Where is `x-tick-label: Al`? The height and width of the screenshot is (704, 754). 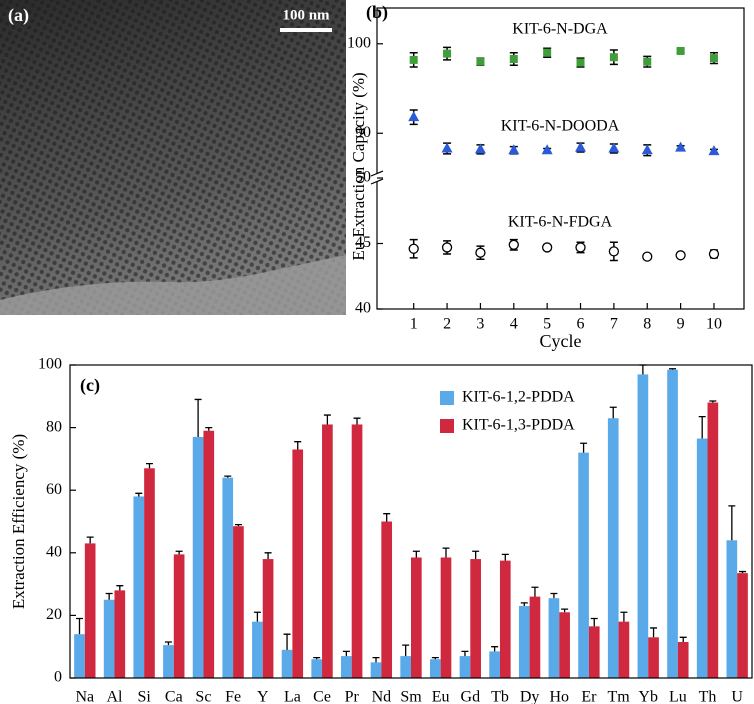 x-tick-label: Al is located at coordinates (114, 696).